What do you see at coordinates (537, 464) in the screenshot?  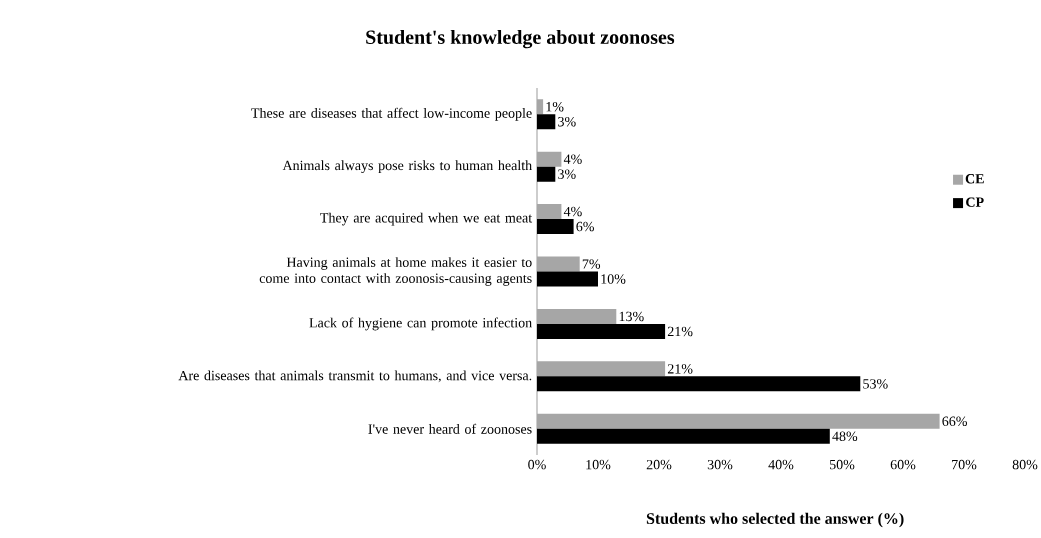 I see `x-tick-label: 0%` at bounding box center [537, 464].